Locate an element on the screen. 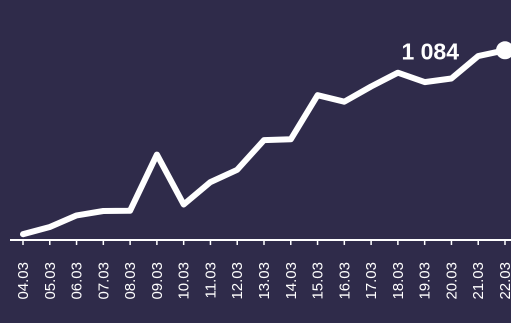  x-tick-label: 12.03 is located at coordinates (237, 281).